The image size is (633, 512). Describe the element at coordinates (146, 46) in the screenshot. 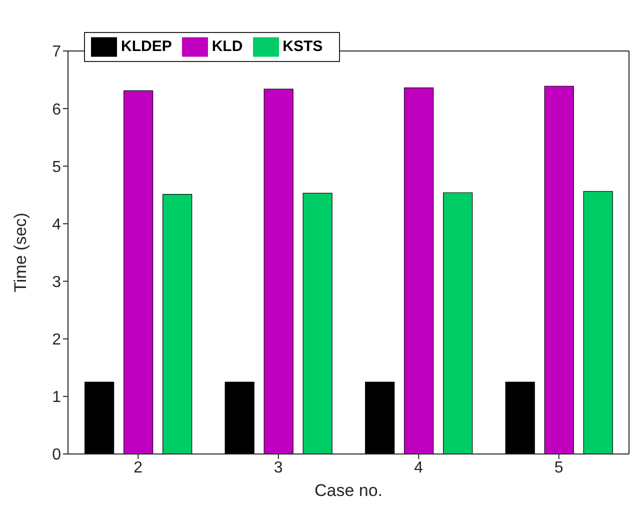

I see `legend-label: KLDEP` at that location.